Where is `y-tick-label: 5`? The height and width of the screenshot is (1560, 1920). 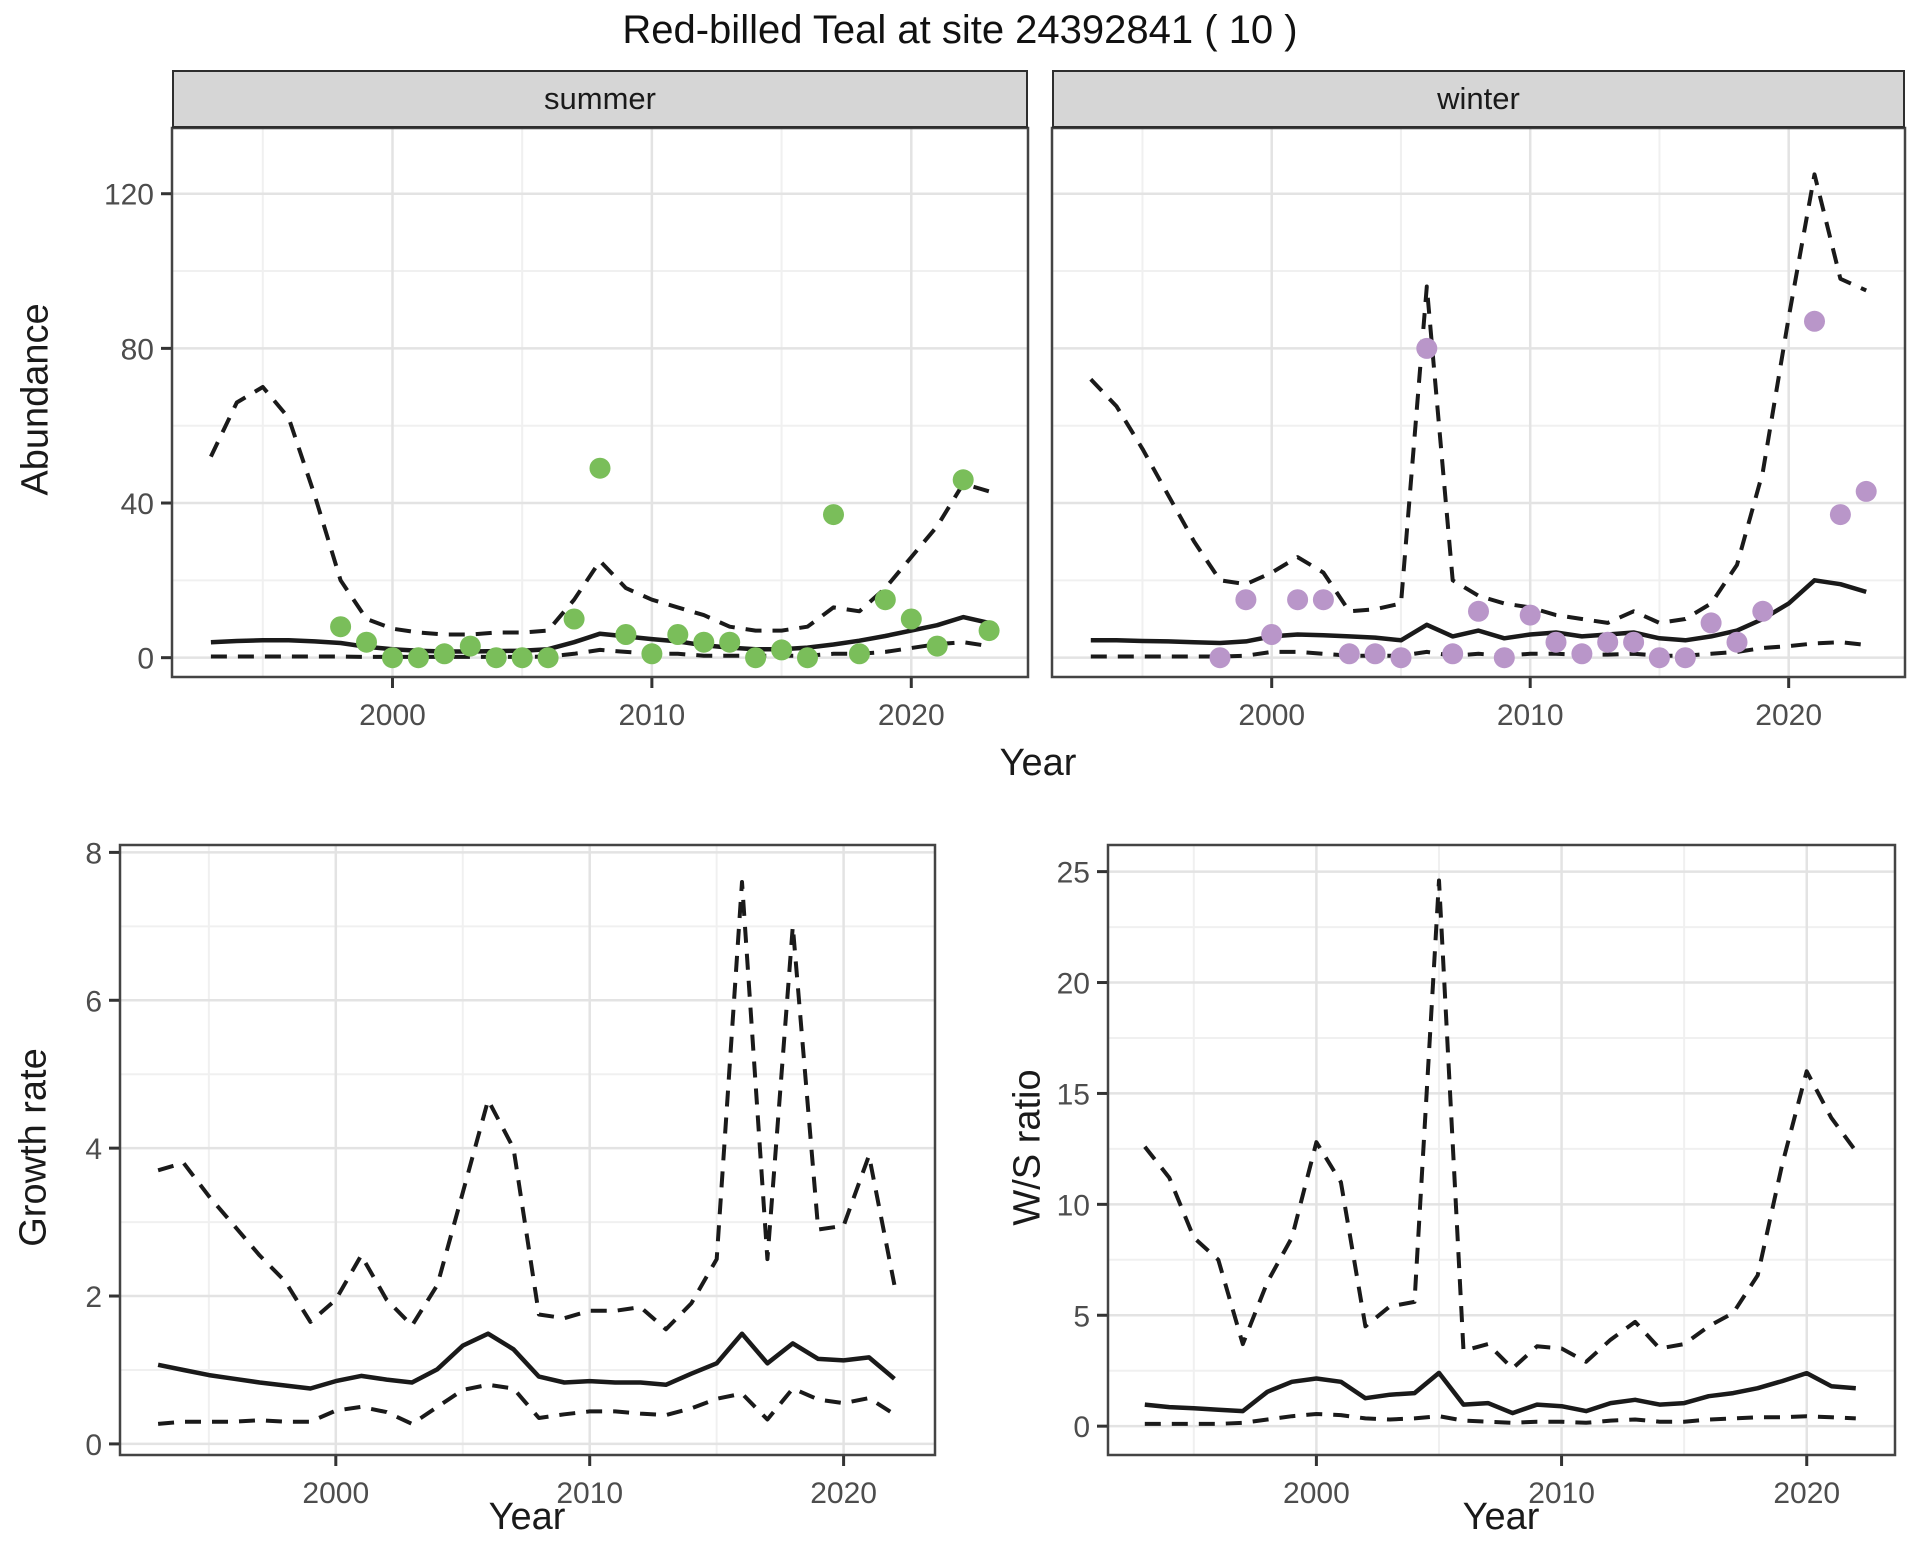
y-tick-label: 5 is located at coordinates (1081, 1316).